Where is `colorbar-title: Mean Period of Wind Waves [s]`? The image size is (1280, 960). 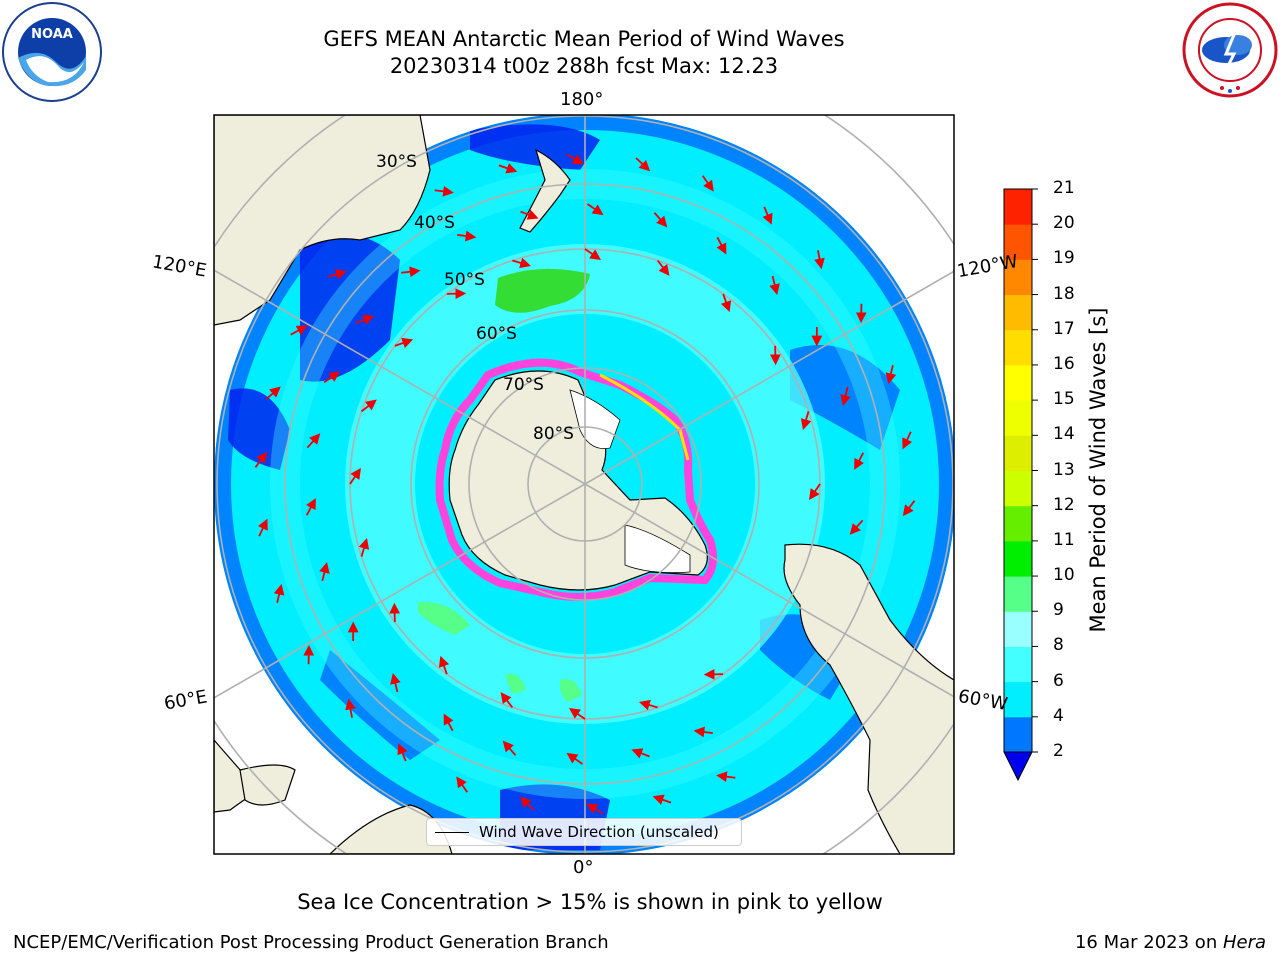 colorbar-title: Mean Period of Wind Waves [s] is located at coordinates (1098, 470).